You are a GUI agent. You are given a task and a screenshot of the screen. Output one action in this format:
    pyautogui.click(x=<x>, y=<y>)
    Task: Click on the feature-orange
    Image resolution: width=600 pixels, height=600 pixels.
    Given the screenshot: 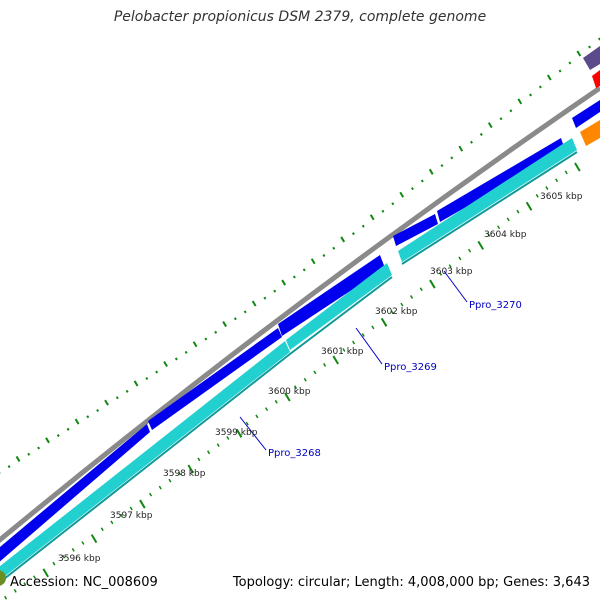 What is the action you would take?
    pyautogui.click(x=590, y=133)
    